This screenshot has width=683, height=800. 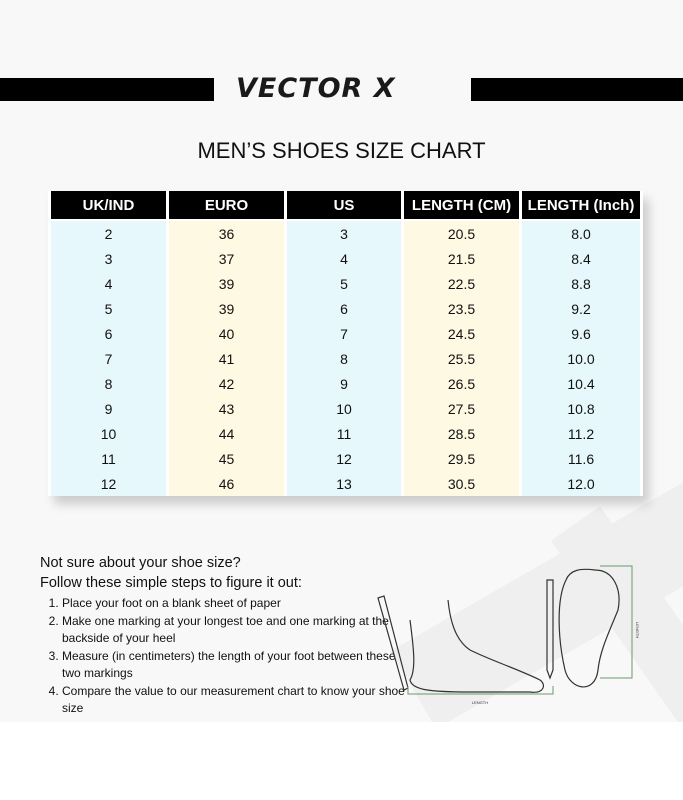 I want to click on help-heading: Not sure about your shoe size?, so click(x=140, y=563).